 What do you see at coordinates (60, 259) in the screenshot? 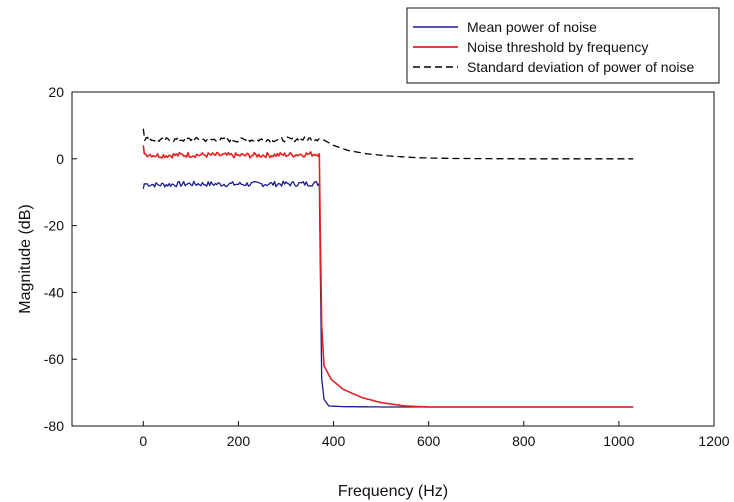
I see `y-axis-ticks: 20 0 -20 -40 -60 -80` at bounding box center [60, 259].